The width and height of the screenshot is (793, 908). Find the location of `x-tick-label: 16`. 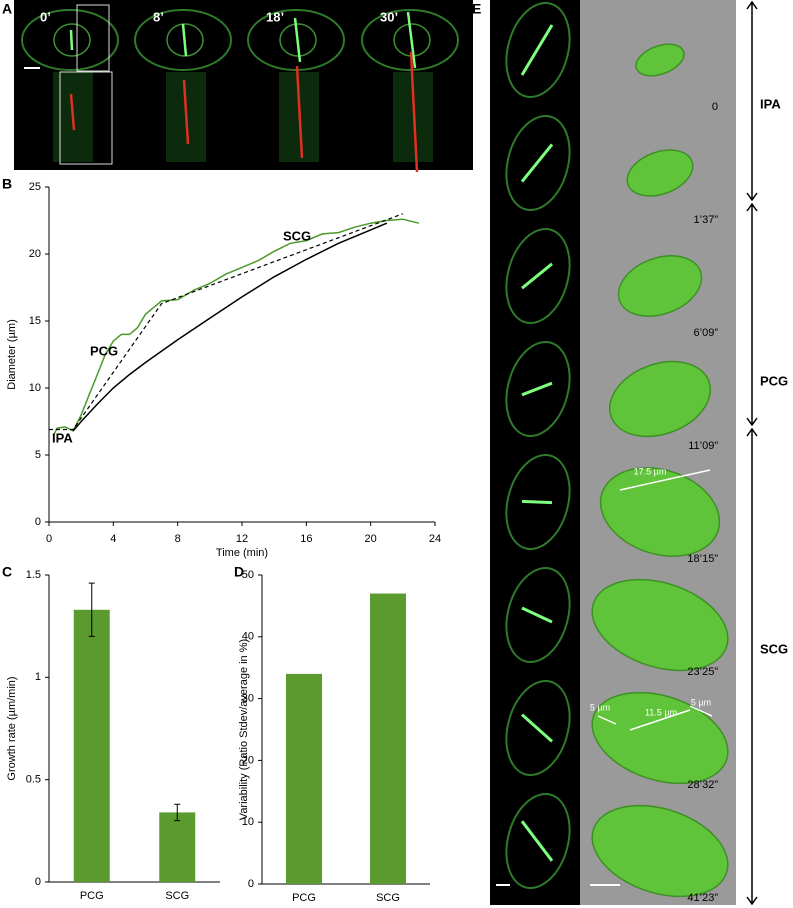

x-tick-label: 16 is located at coordinates (306, 539).